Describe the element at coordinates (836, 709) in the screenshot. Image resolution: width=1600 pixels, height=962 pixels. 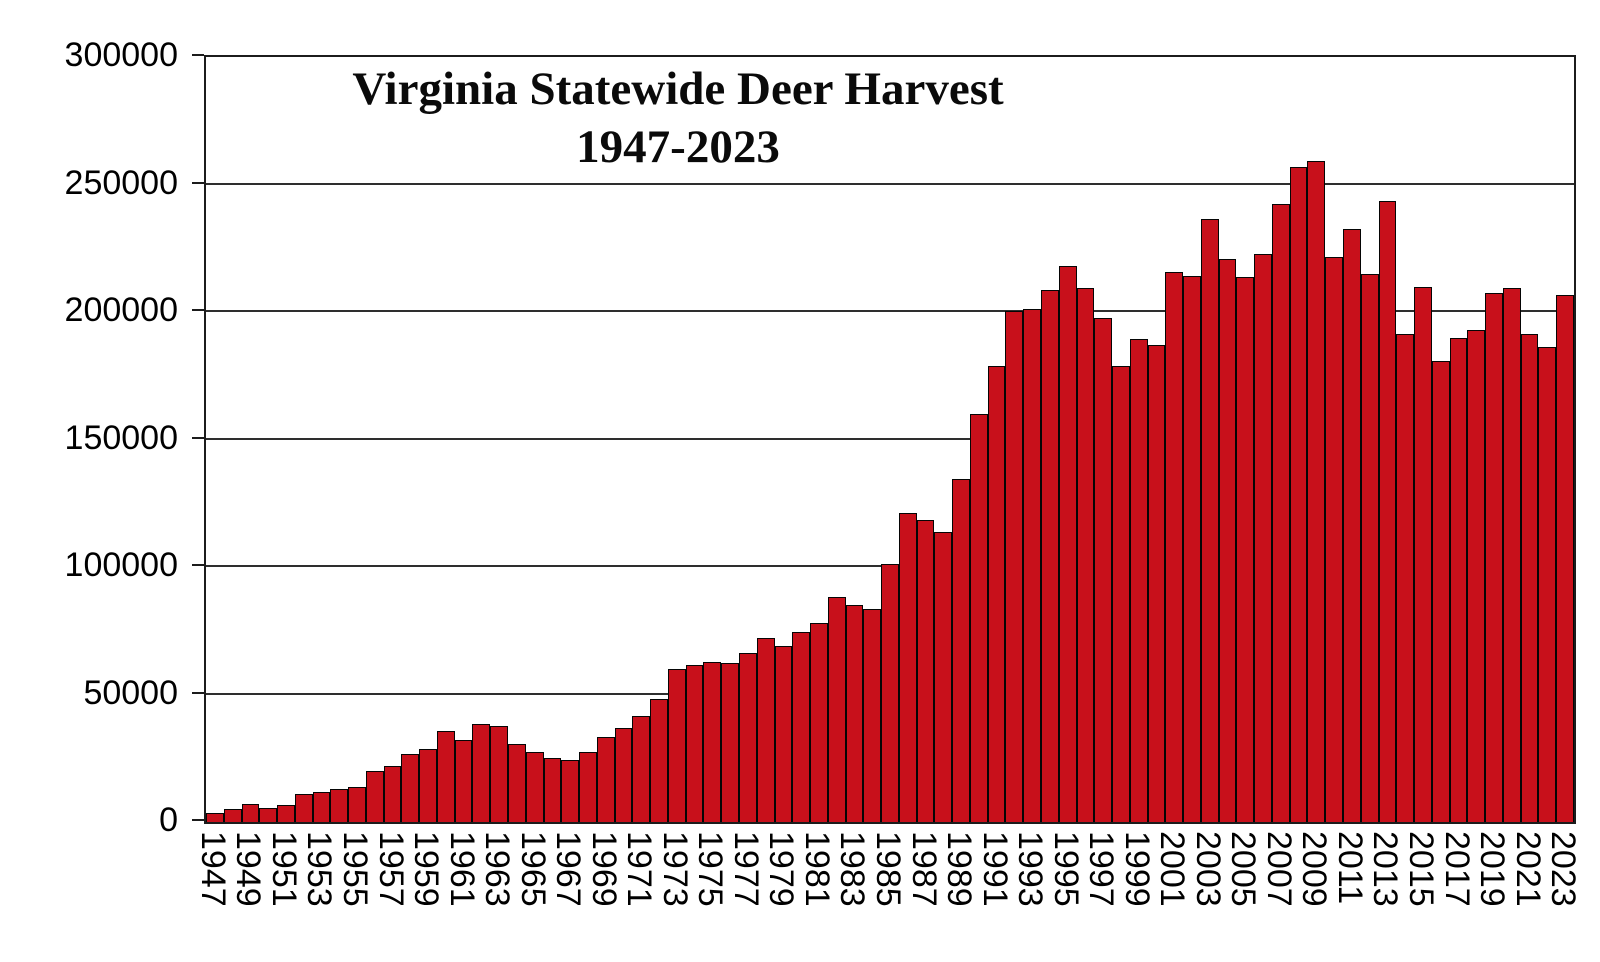
I see `bar-1982` at that location.